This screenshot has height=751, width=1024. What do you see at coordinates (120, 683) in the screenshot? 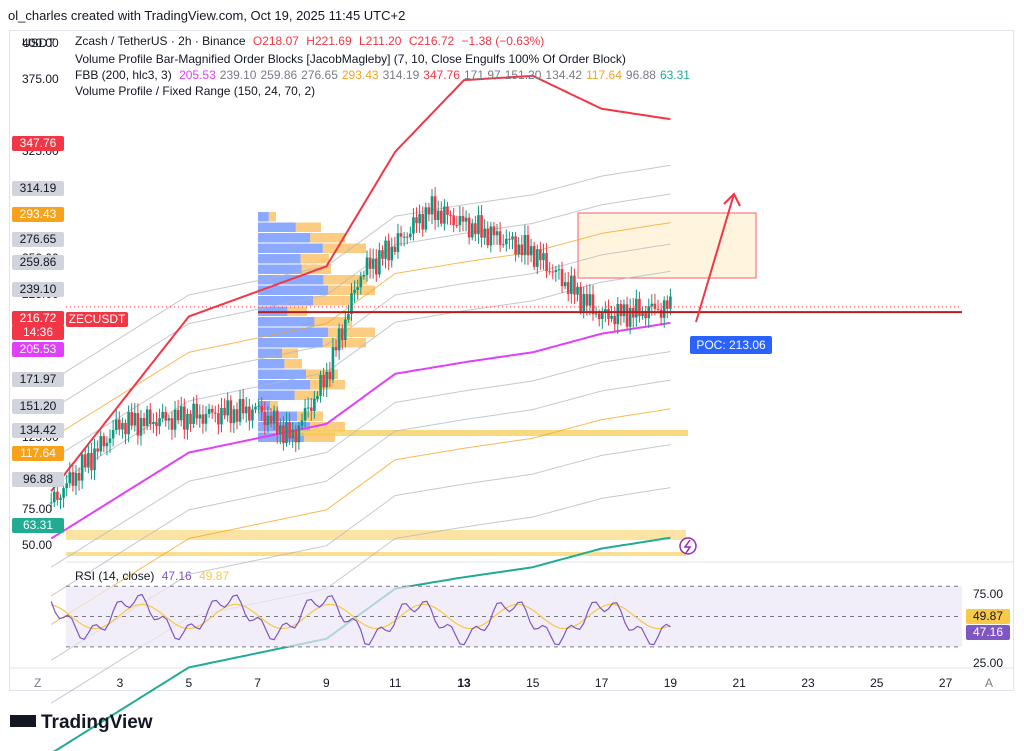
I see `time-label: 3` at bounding box center [120, 683].